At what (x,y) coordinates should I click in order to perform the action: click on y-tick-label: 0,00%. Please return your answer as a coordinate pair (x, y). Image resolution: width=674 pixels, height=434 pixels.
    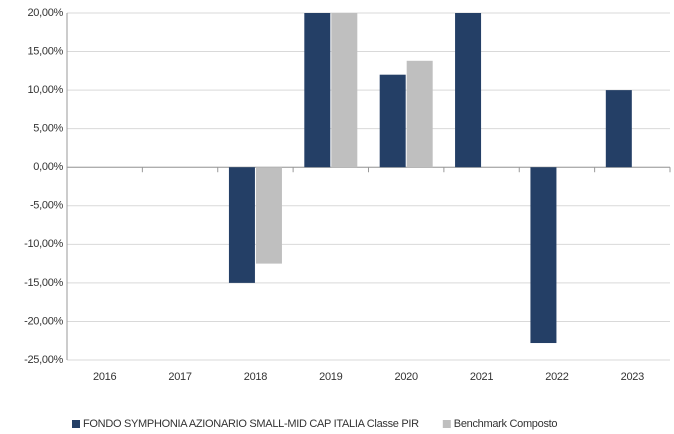
    Looking at the image, I should click on (48, 167).